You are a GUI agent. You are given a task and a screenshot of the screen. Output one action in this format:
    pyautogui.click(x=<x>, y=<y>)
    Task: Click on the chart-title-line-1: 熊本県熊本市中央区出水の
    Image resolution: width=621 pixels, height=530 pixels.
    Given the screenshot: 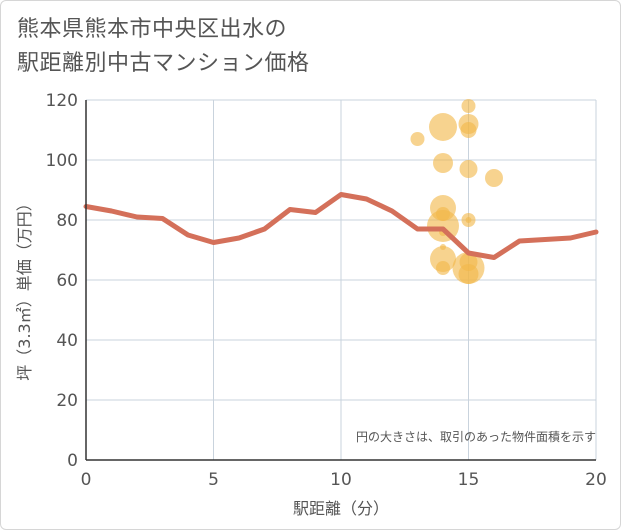 What is the action you would take?
    pyautogui.click(x=152, y=29)
    